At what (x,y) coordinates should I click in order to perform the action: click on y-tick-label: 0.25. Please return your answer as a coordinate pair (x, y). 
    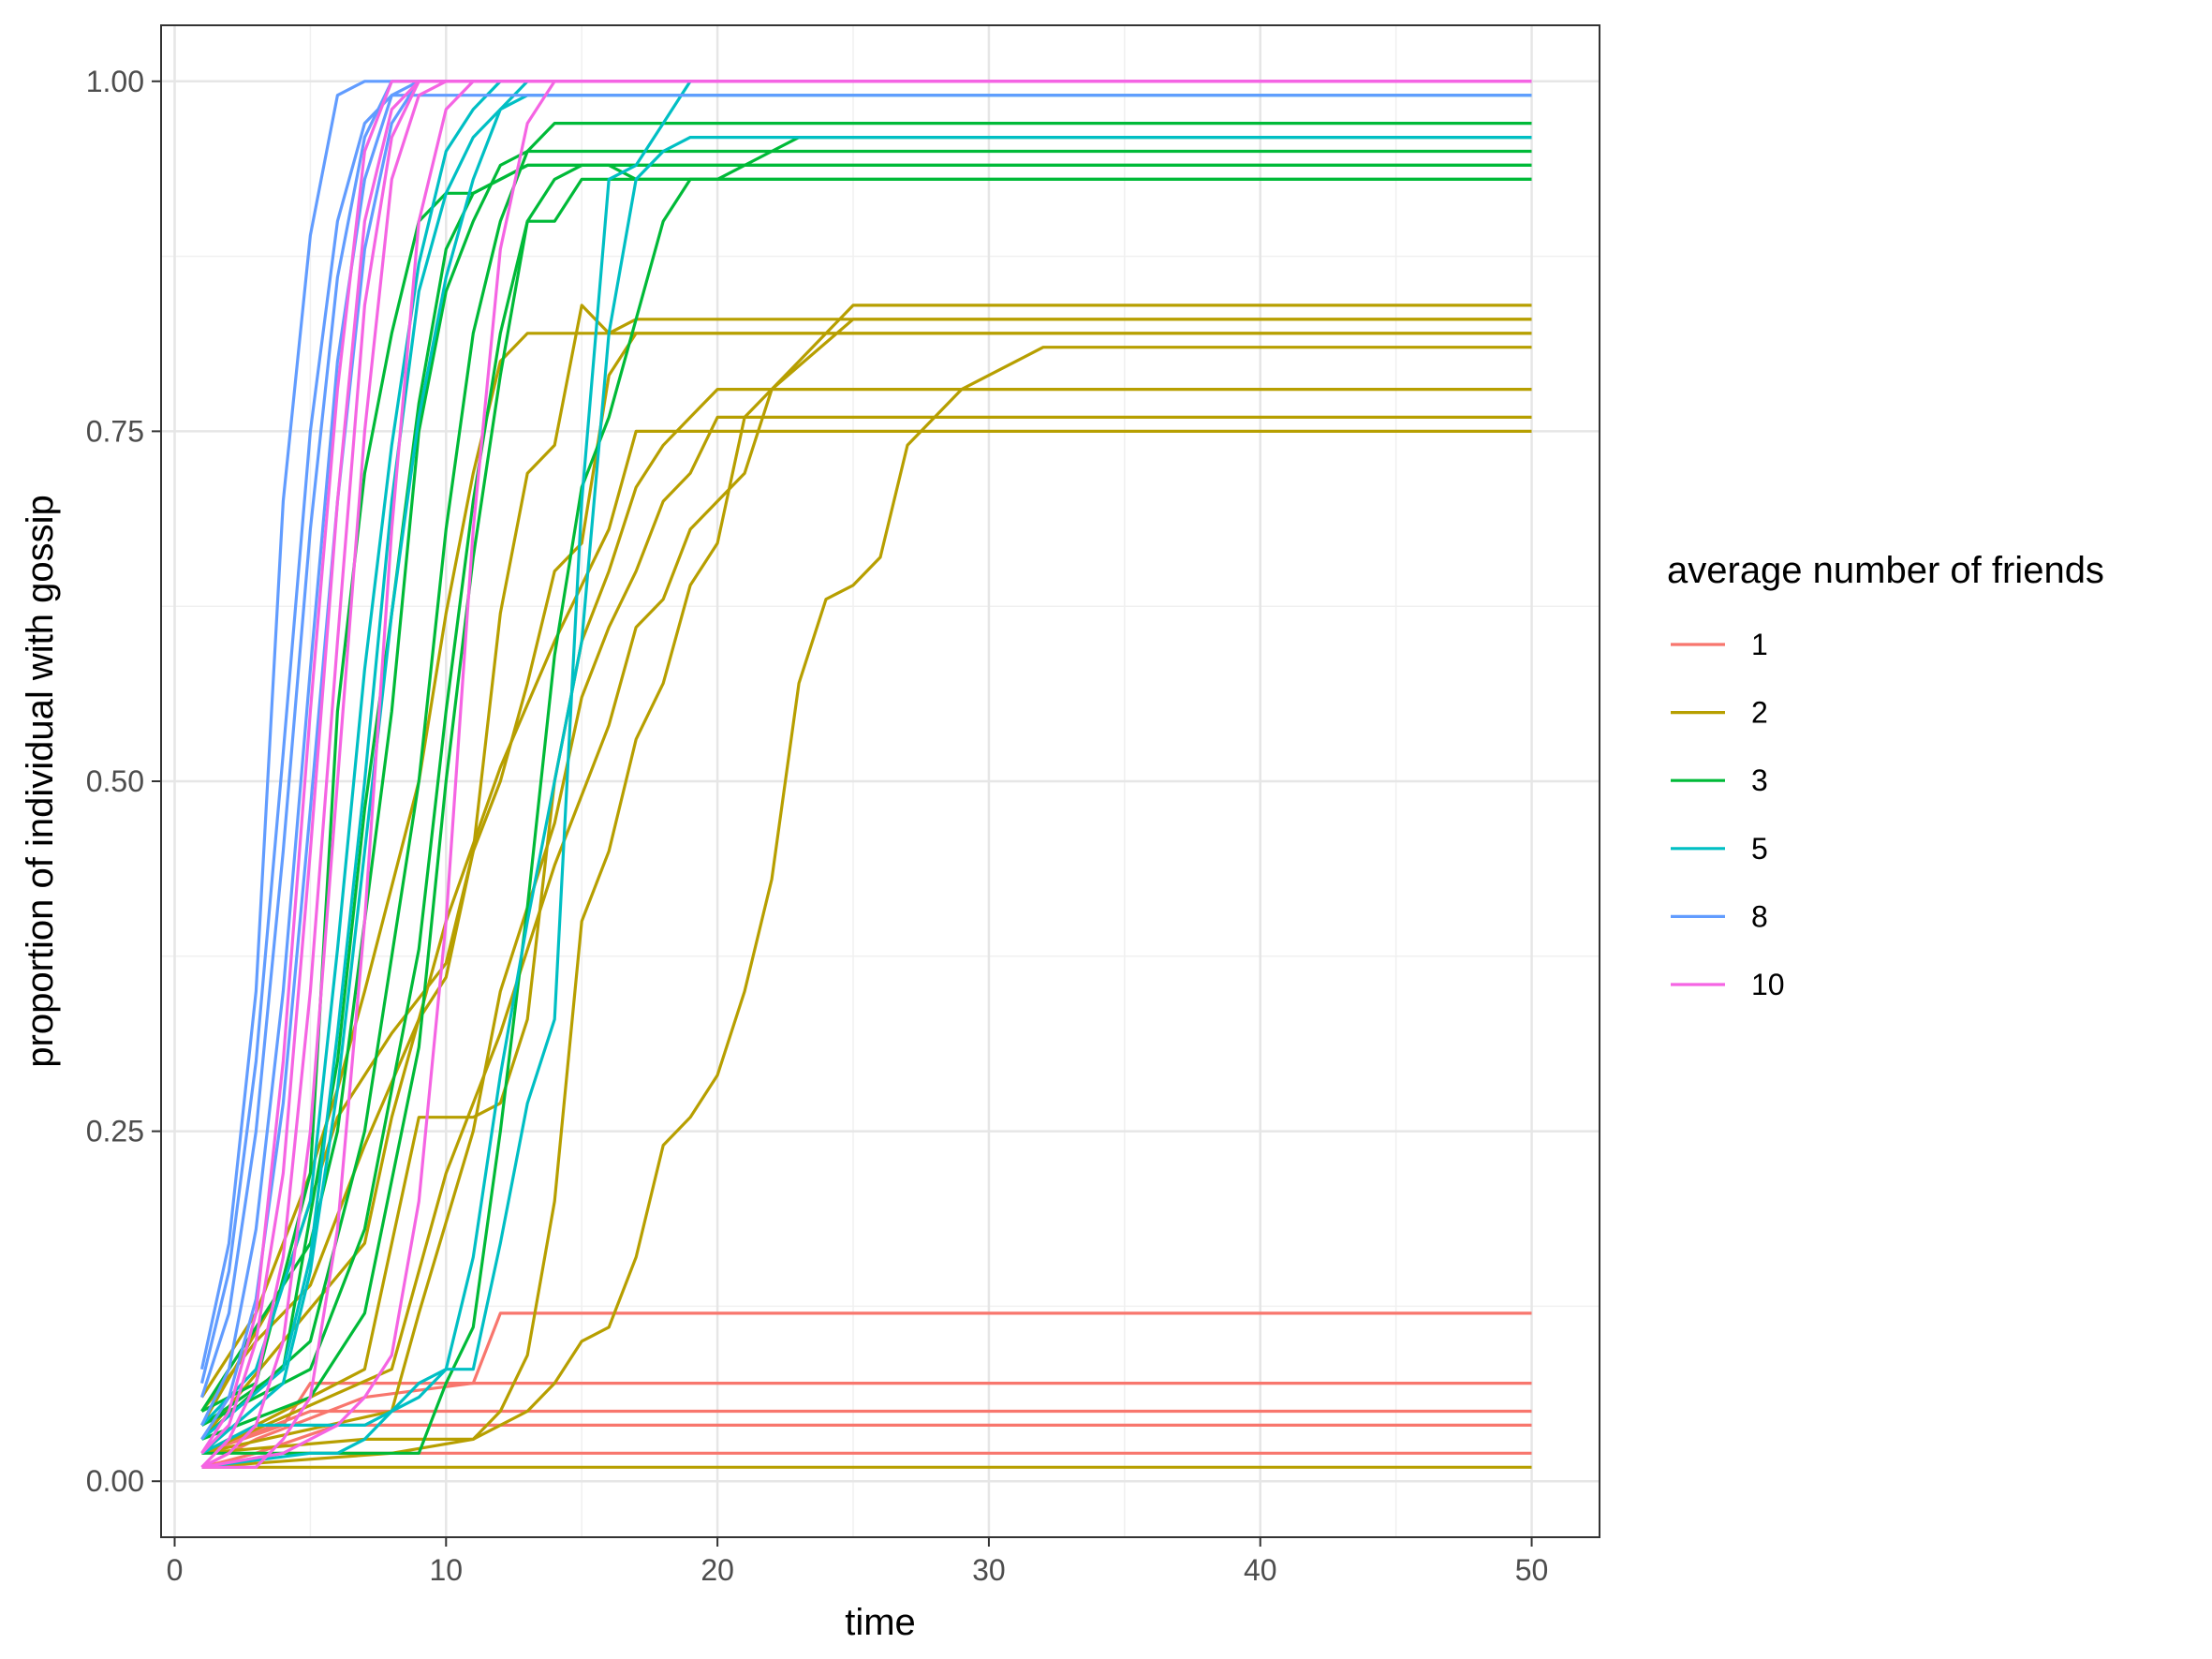
    Looking at the image, I should click on (115, 1132).